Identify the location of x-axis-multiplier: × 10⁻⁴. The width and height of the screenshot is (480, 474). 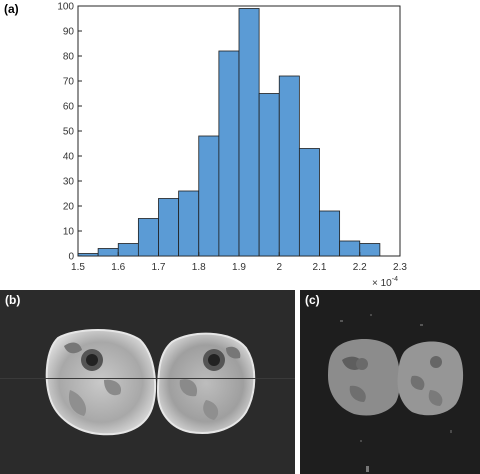
(385, 282).